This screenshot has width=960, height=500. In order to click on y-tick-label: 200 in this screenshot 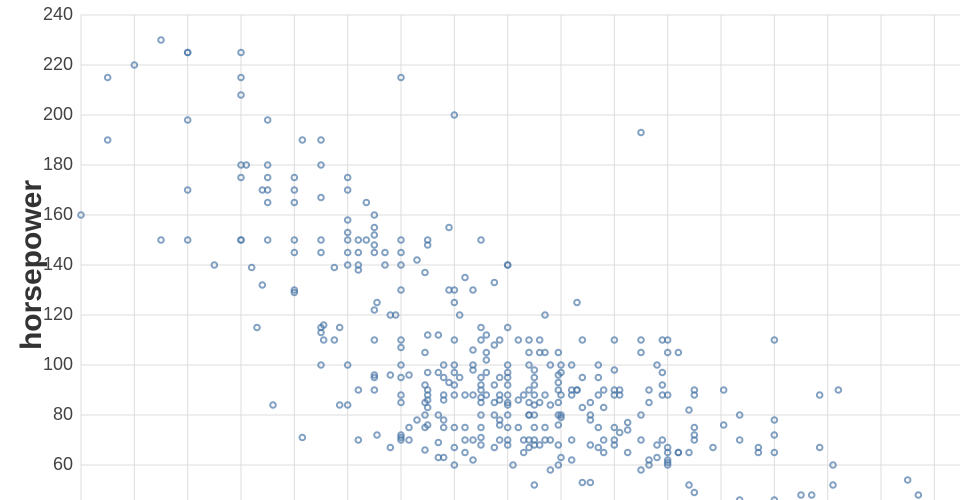, I will do `click(58, 114)`.